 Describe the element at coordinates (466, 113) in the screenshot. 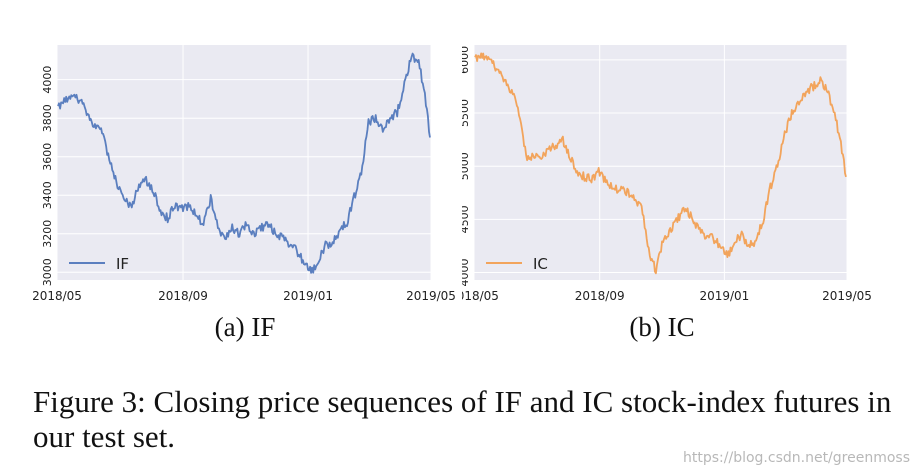

I see `y-tick-label: 5500` at that location.